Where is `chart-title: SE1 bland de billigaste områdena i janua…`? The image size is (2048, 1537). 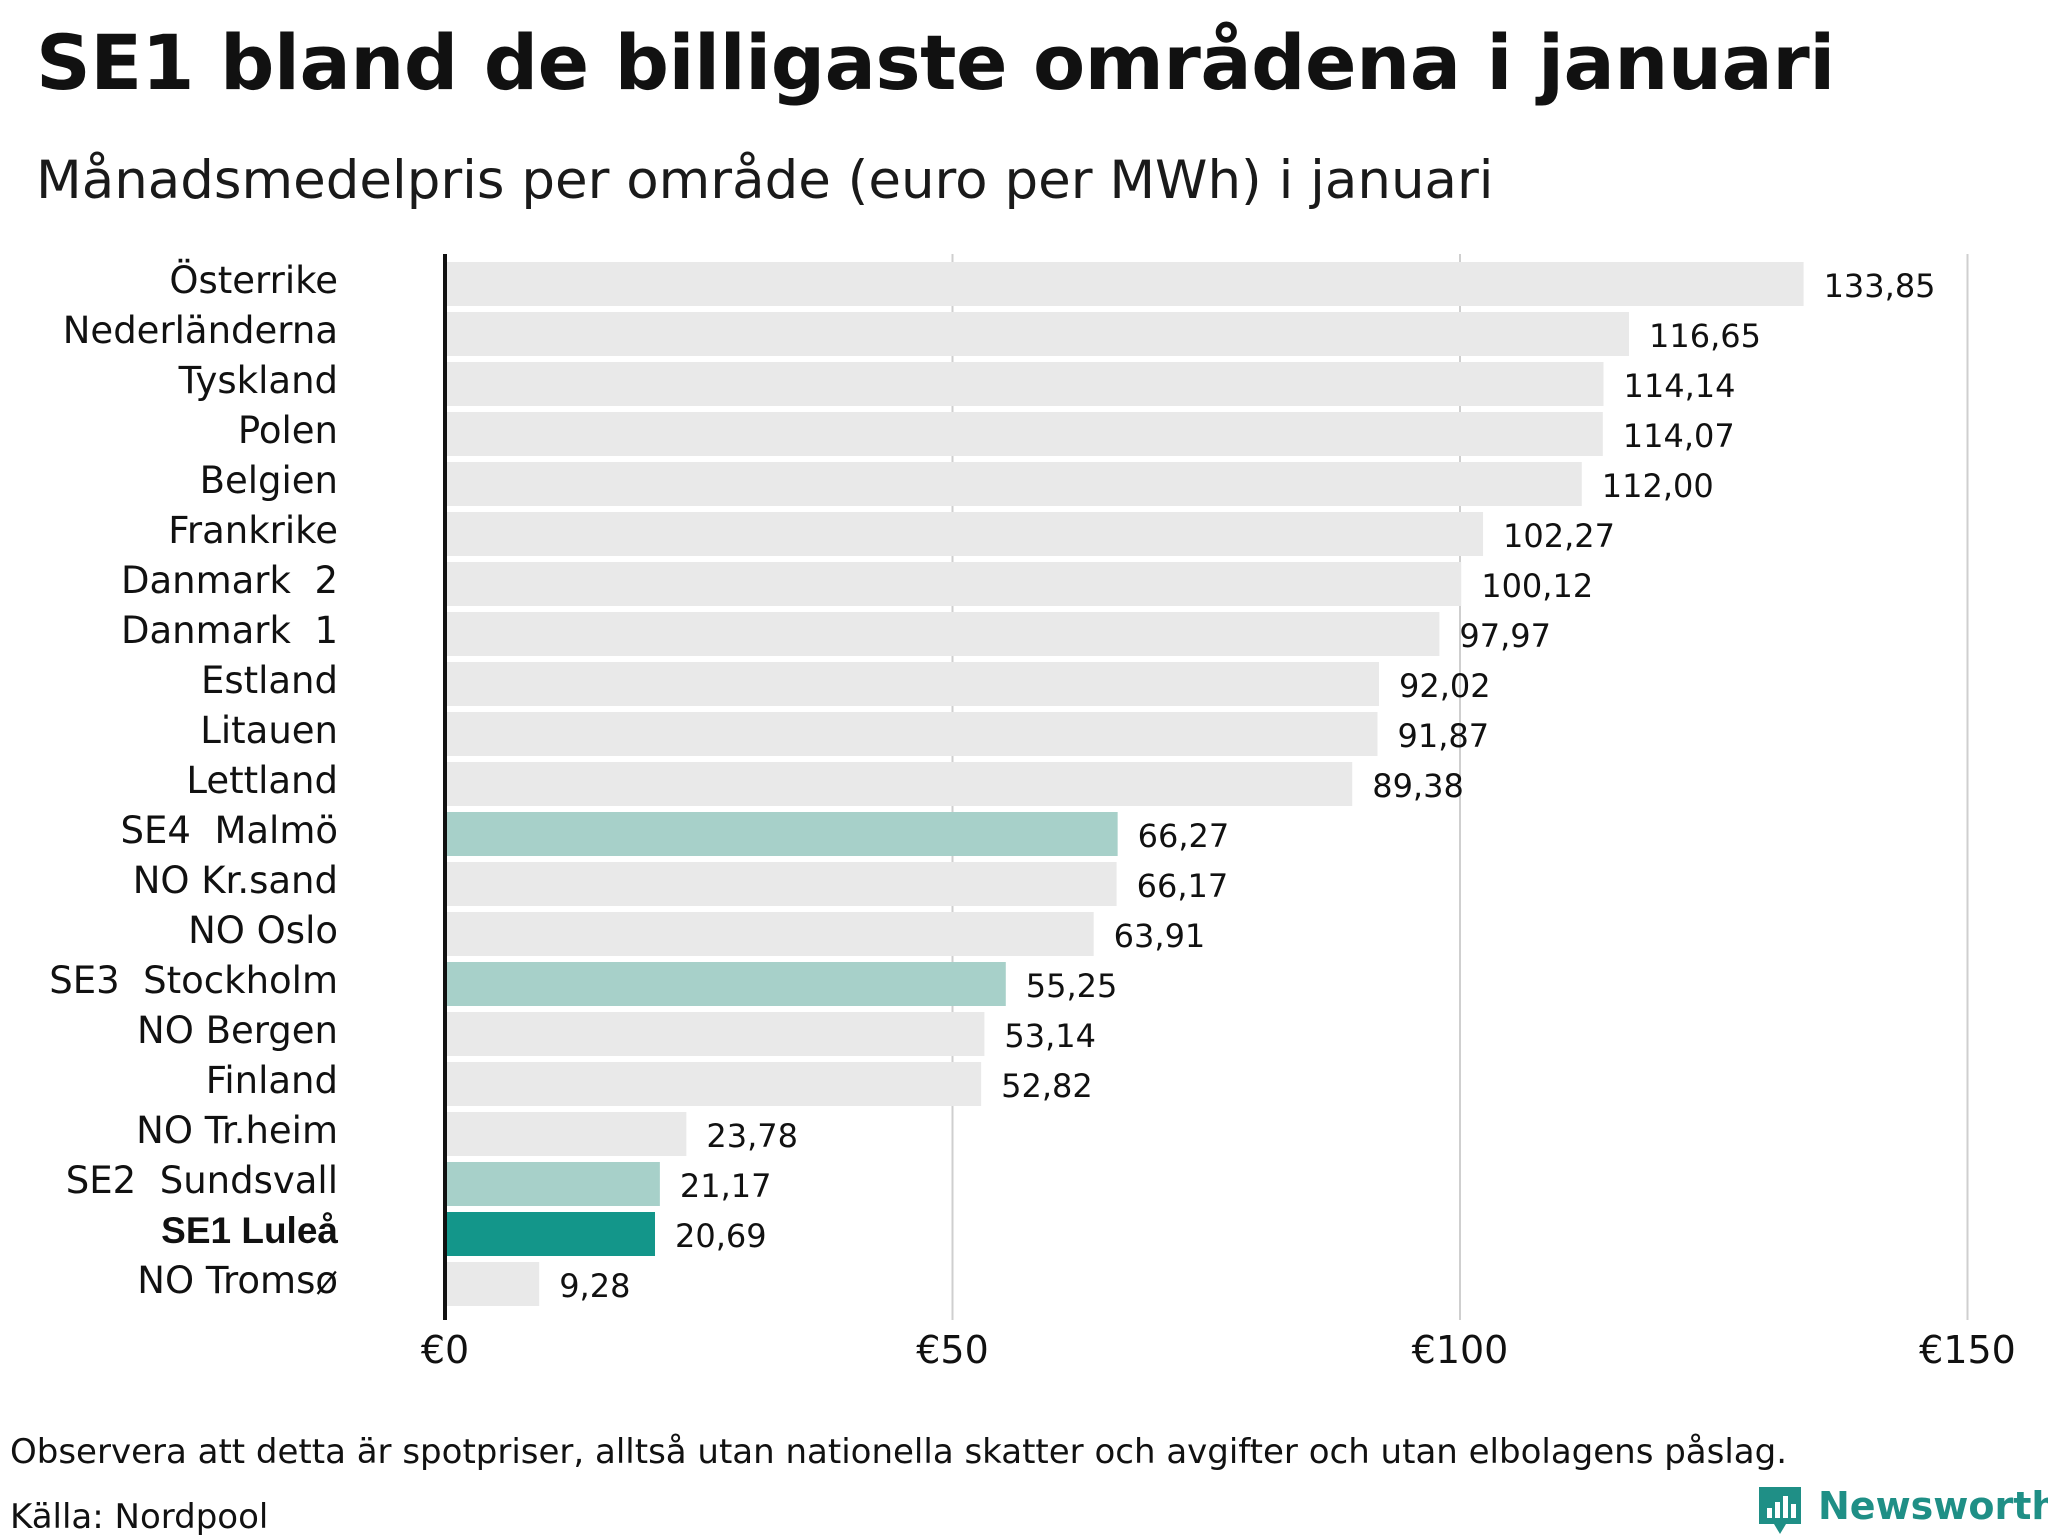 chart-title: SE1 bland de billigaste områdena i janua… is located at coordinates (935, 62).